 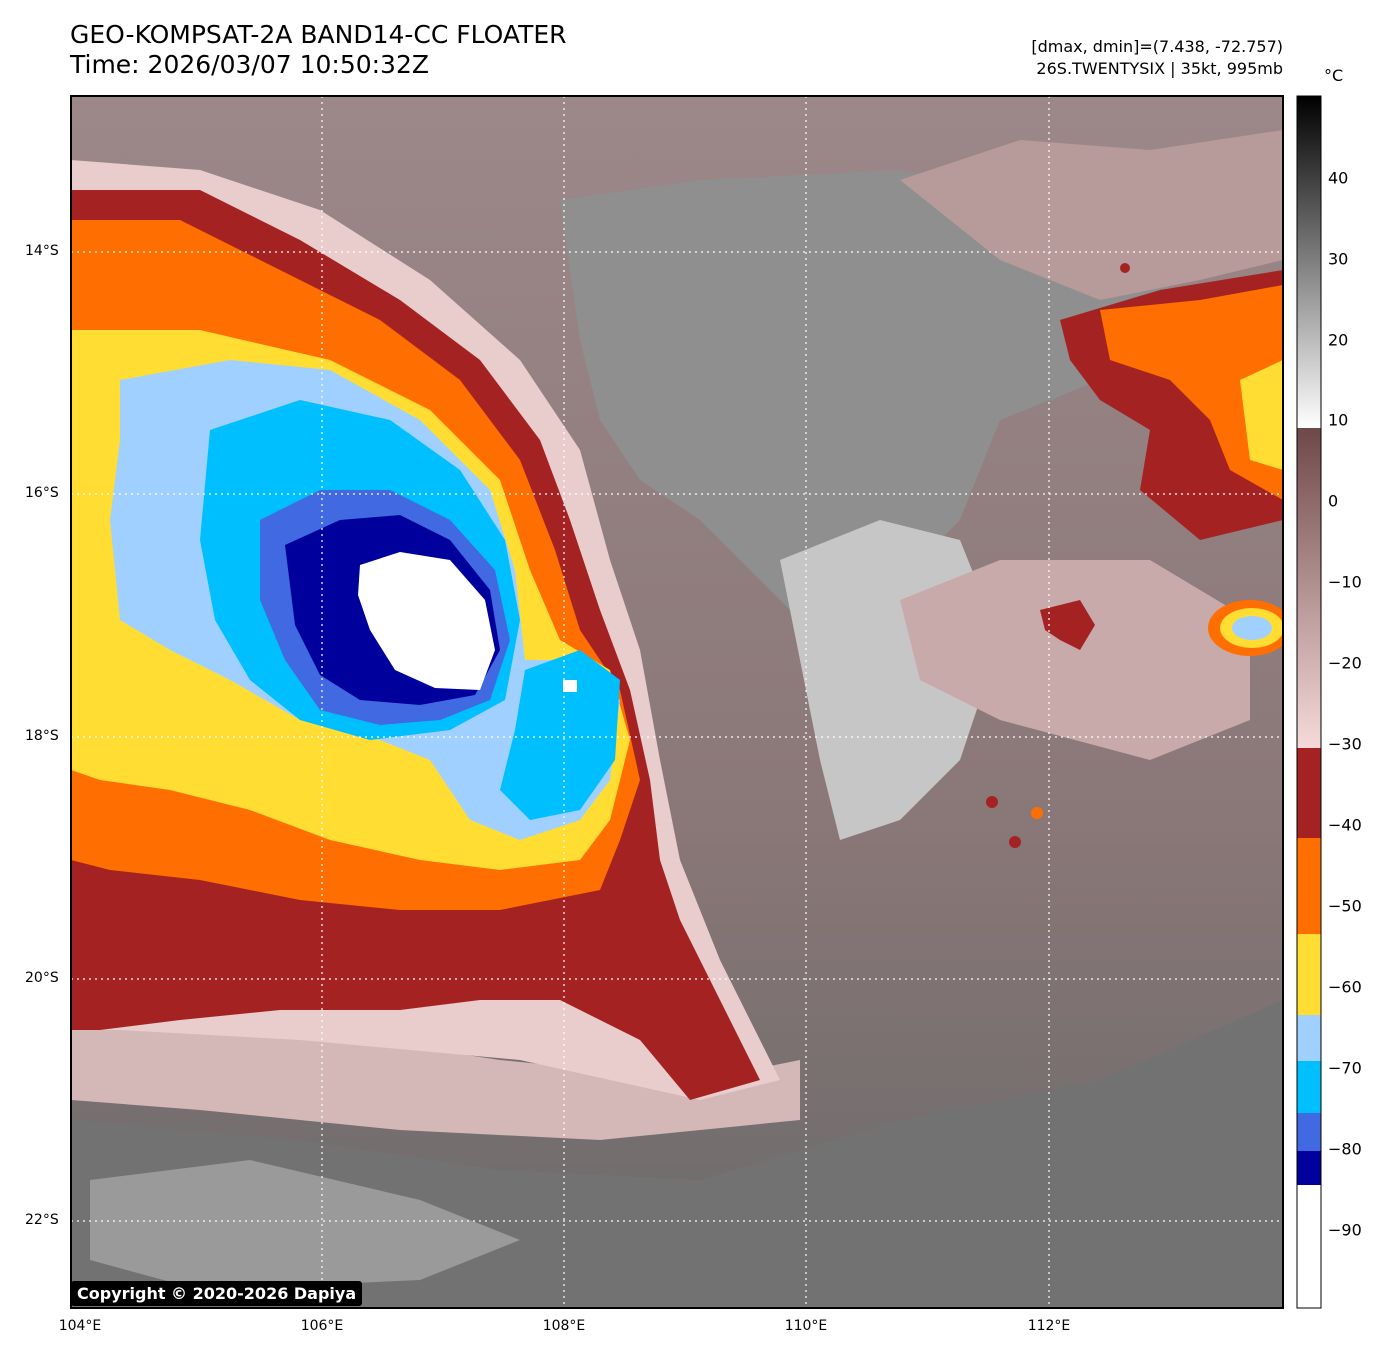 What do you see at coordinates (1309, 588) in the screenshot?
I see `cb-brown` at bounding box center [1309, 588].